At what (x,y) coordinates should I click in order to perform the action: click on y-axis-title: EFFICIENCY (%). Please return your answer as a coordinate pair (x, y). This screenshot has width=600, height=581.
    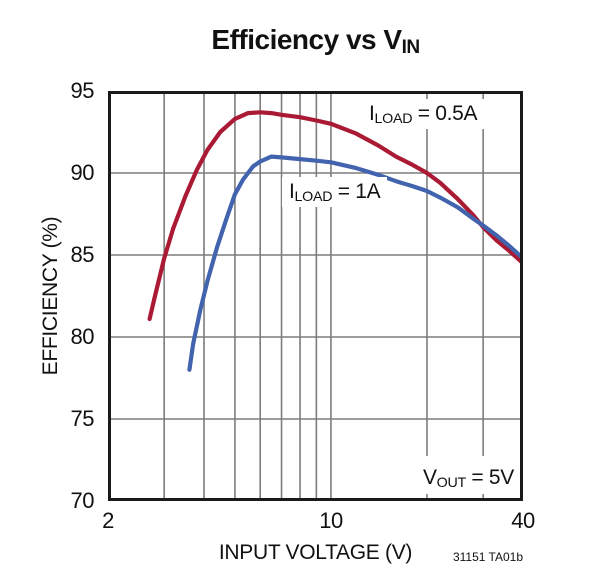
    Looking at the image, I should click on (50, 296).